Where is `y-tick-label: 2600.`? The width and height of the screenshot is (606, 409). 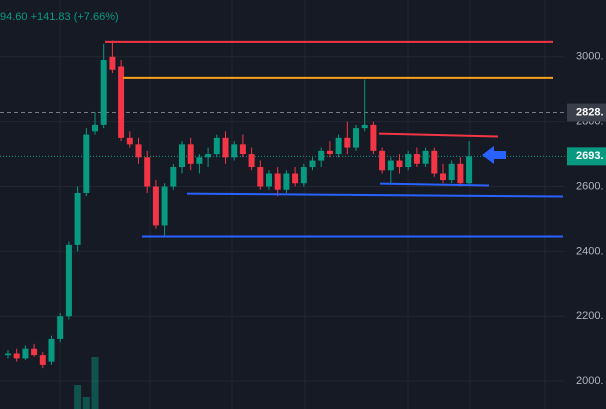
y-tick-label: 2600. is located at coordinates (590, 186).